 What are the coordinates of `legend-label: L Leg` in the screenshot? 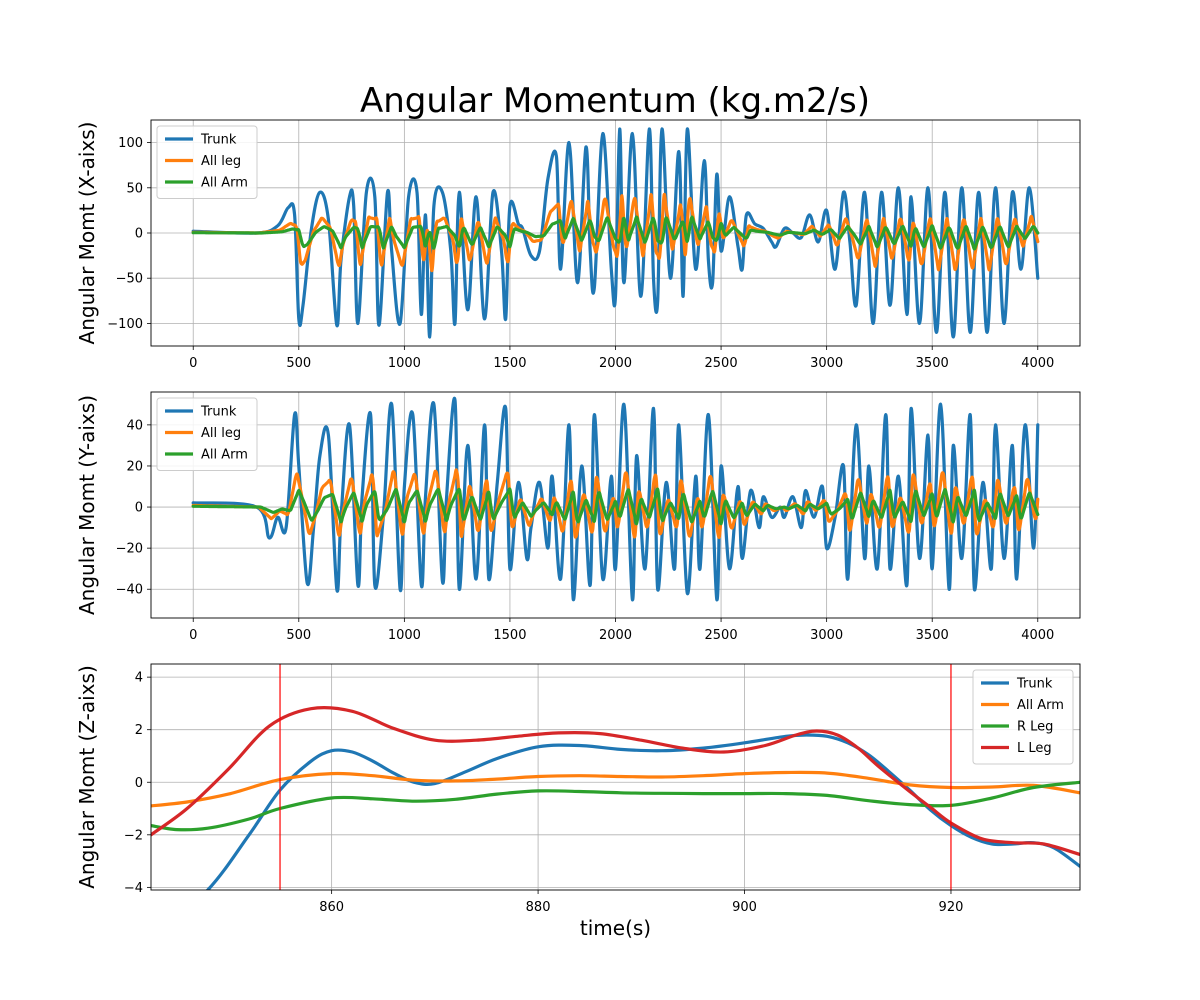 It's located at (1034, 748).